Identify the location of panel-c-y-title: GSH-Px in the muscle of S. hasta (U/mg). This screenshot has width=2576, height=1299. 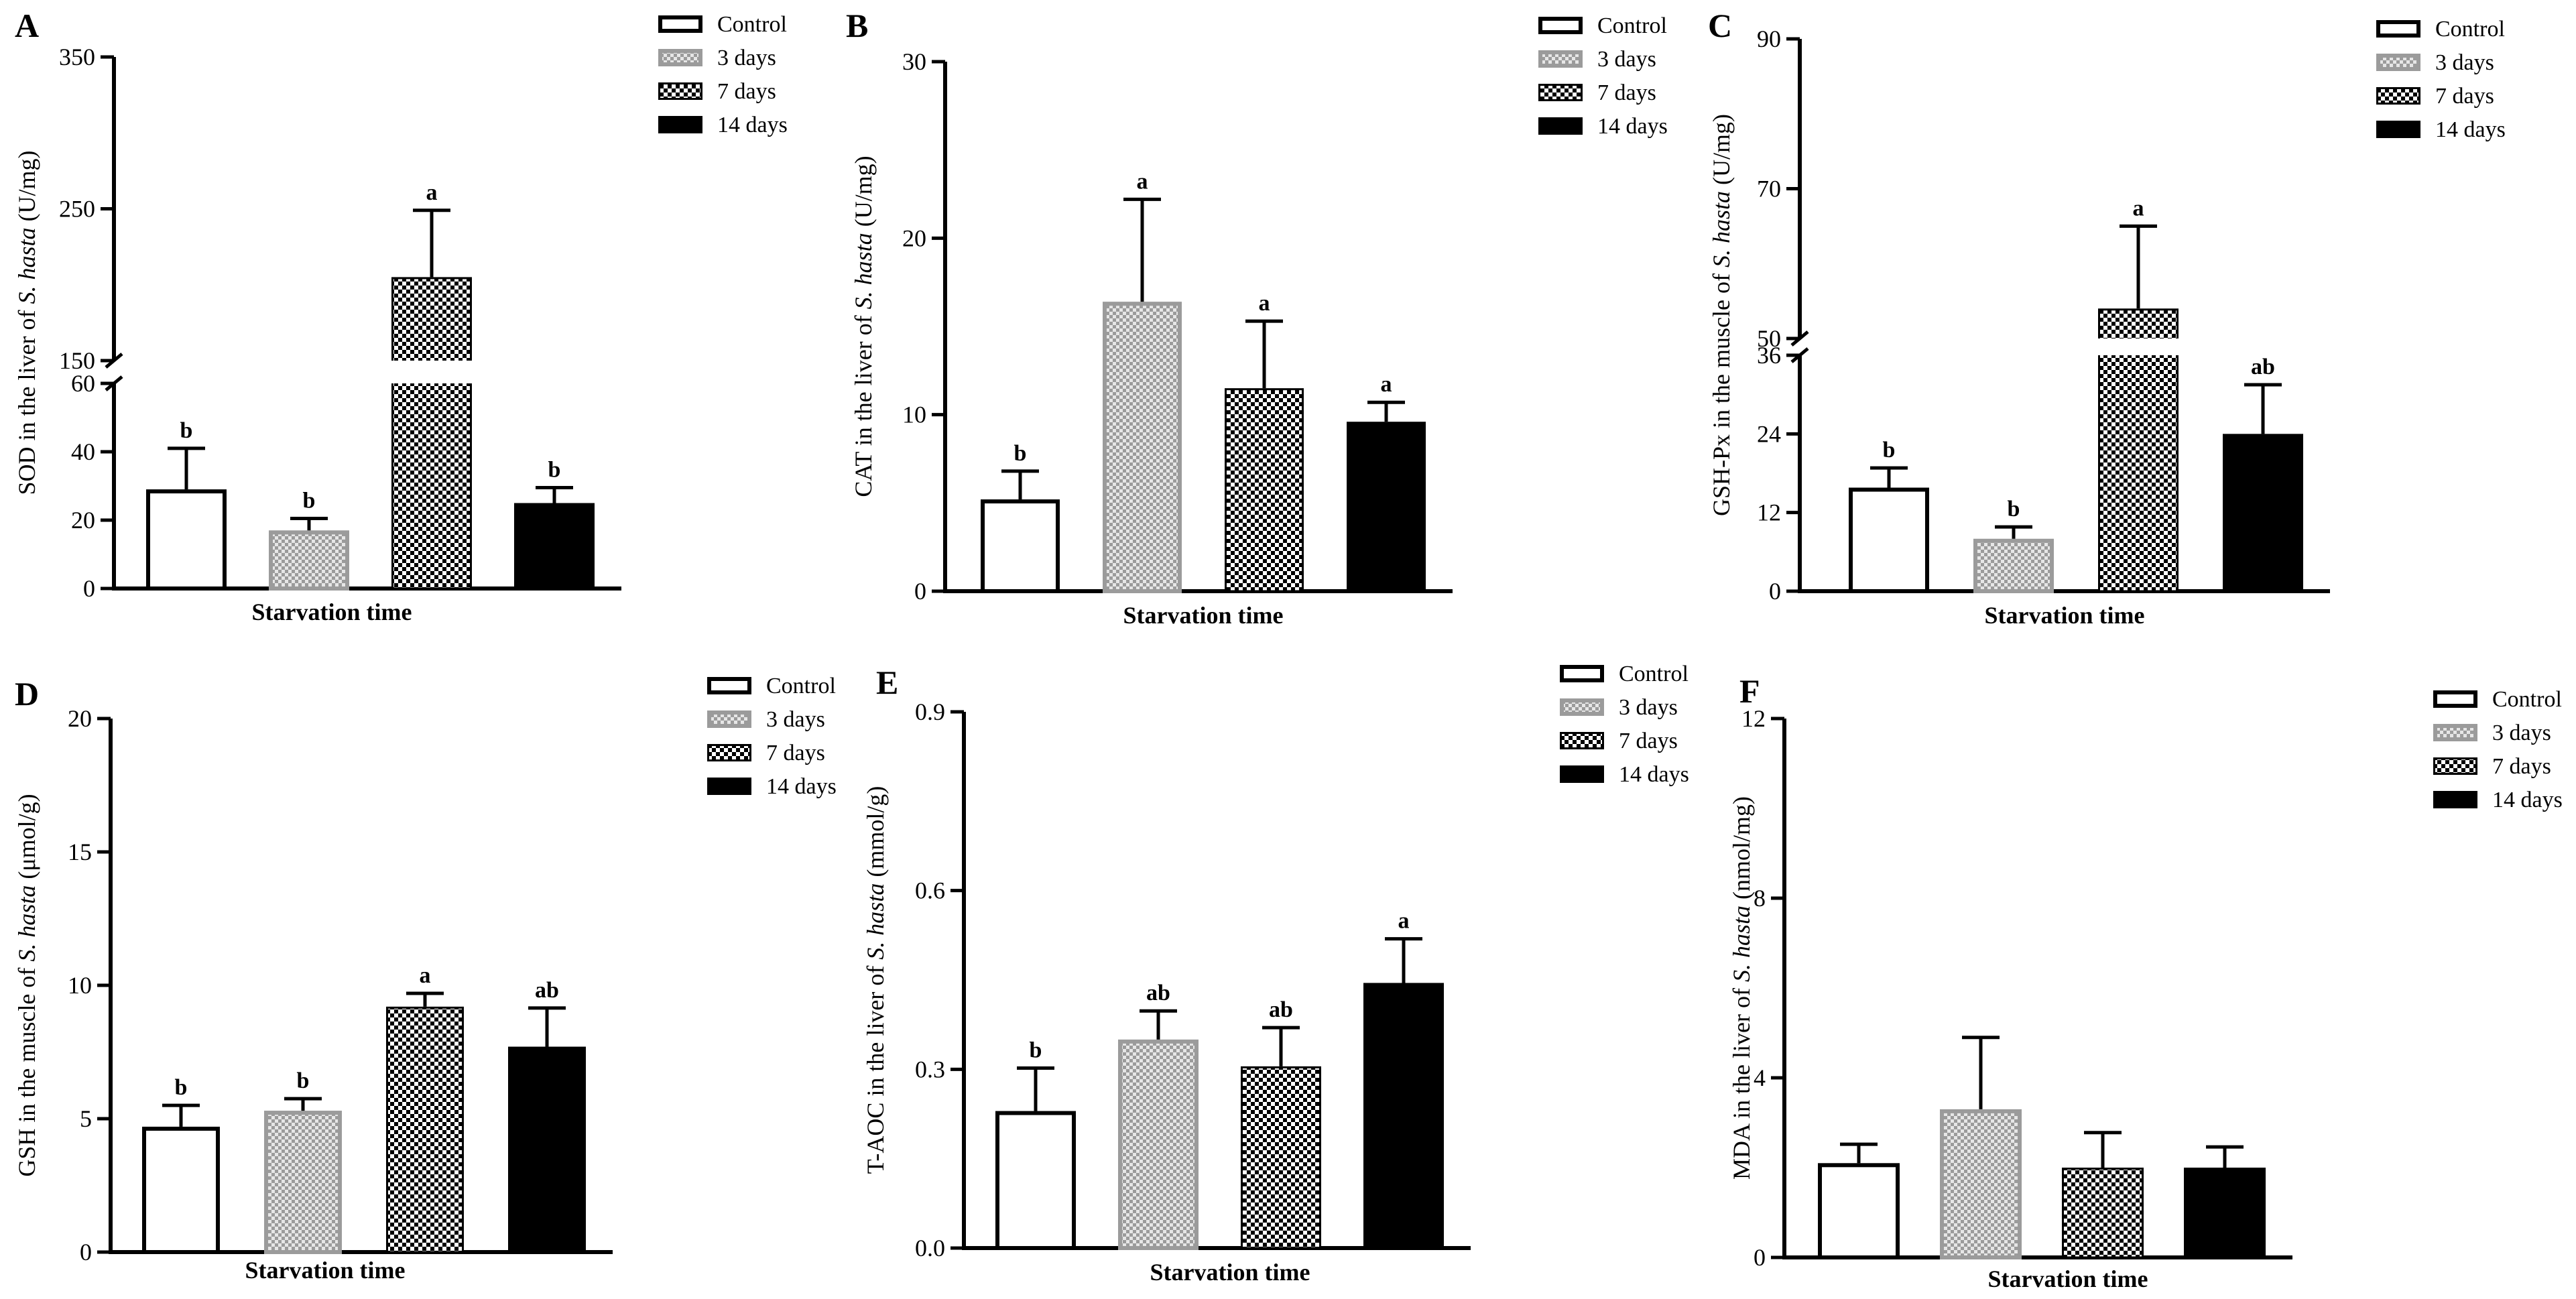
(1721, 315).